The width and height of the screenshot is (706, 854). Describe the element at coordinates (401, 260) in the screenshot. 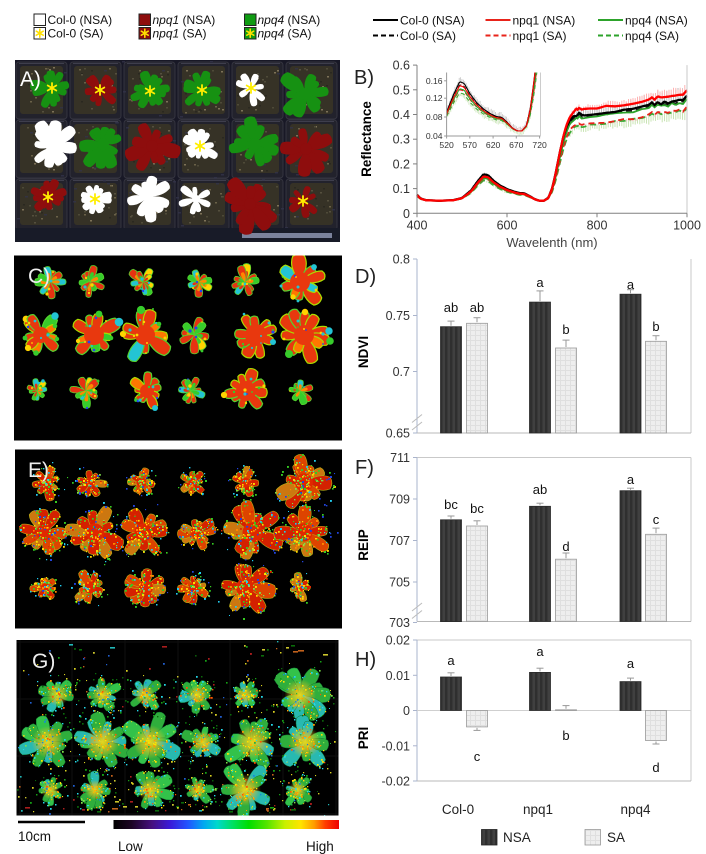

I see `svg-text: 0.8` at that location.